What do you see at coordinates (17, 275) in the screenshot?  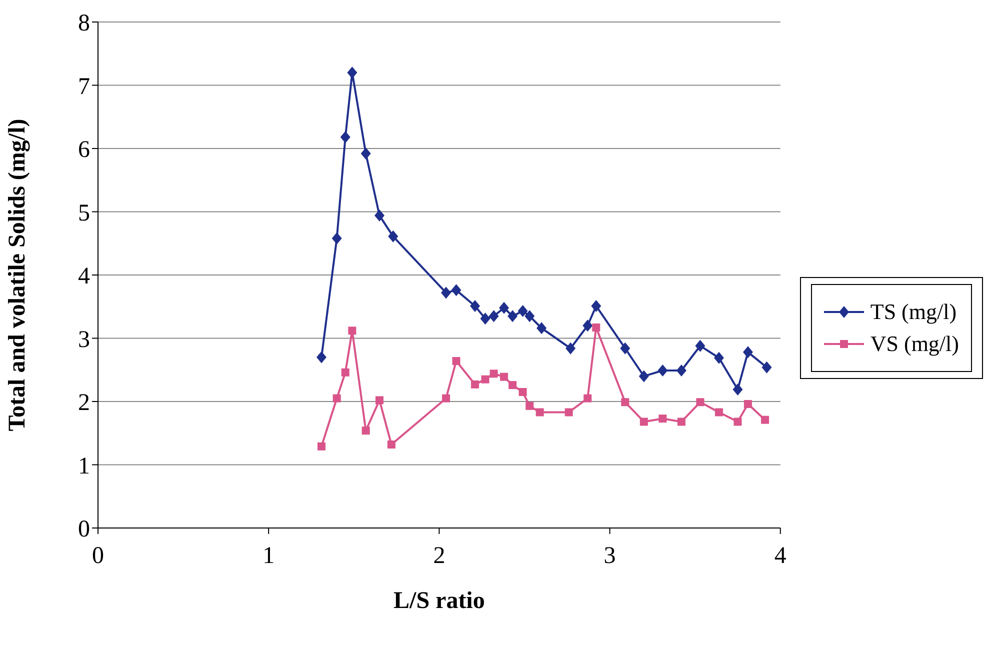 I see `y-axis-title: Total and volatile Solids (mg/l)` at bounding box center [17, 275].